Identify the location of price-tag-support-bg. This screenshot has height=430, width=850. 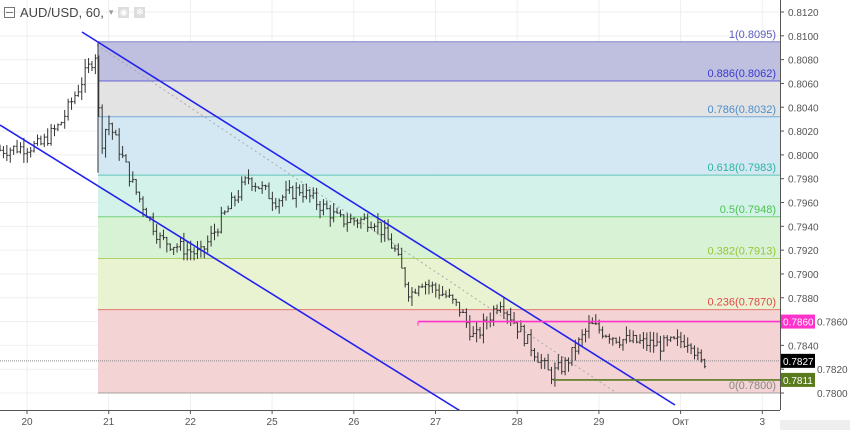
(798, 379).